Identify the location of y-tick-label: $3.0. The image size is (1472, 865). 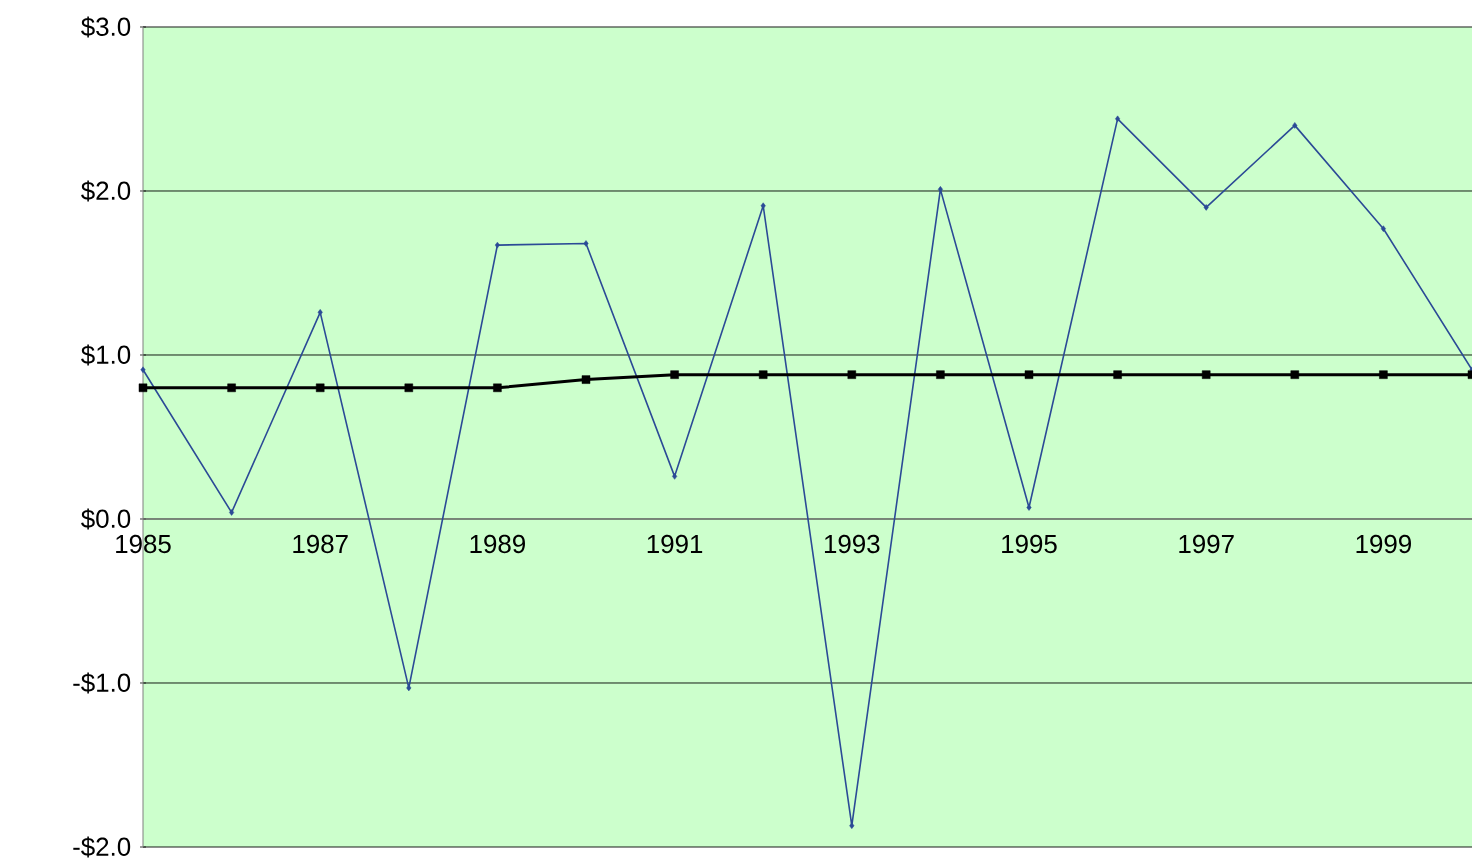
(106, 27).